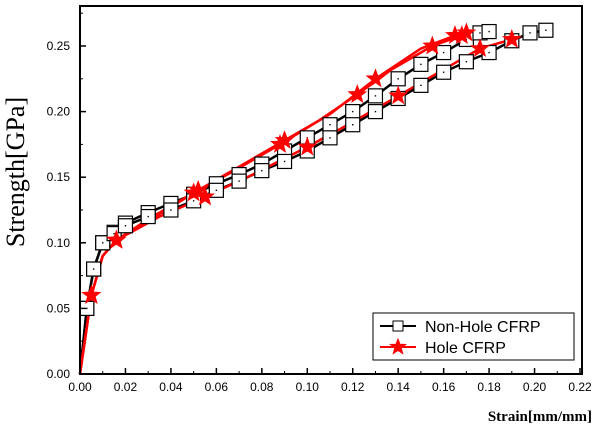 The height and width of the screenshot is (432, 600). What do you see at coordinates (59, 46) in the screenshot?
I see `y-tick-label: 0.25` at bounding box center [59, 46].